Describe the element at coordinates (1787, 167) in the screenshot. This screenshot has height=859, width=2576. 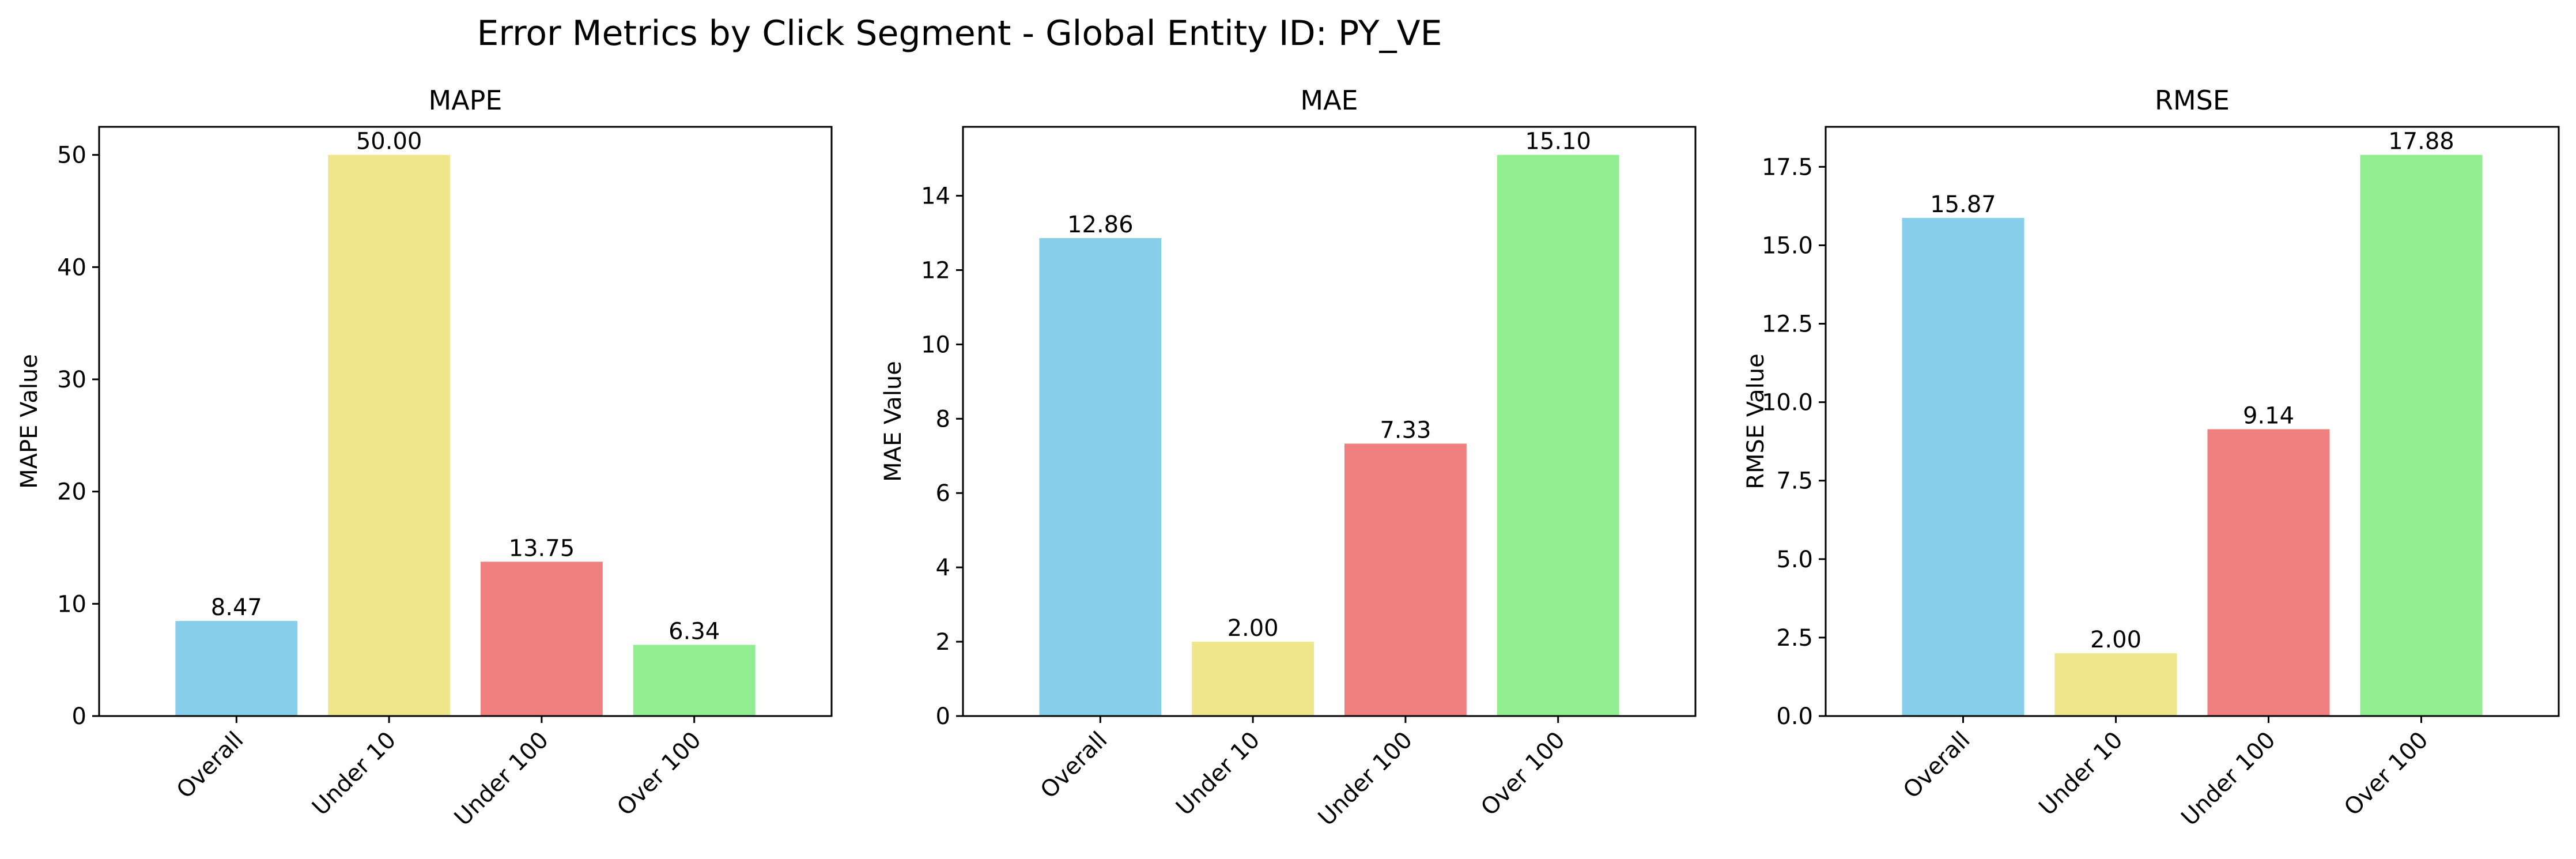
I see `y-tick-label: 17.5` at that location.